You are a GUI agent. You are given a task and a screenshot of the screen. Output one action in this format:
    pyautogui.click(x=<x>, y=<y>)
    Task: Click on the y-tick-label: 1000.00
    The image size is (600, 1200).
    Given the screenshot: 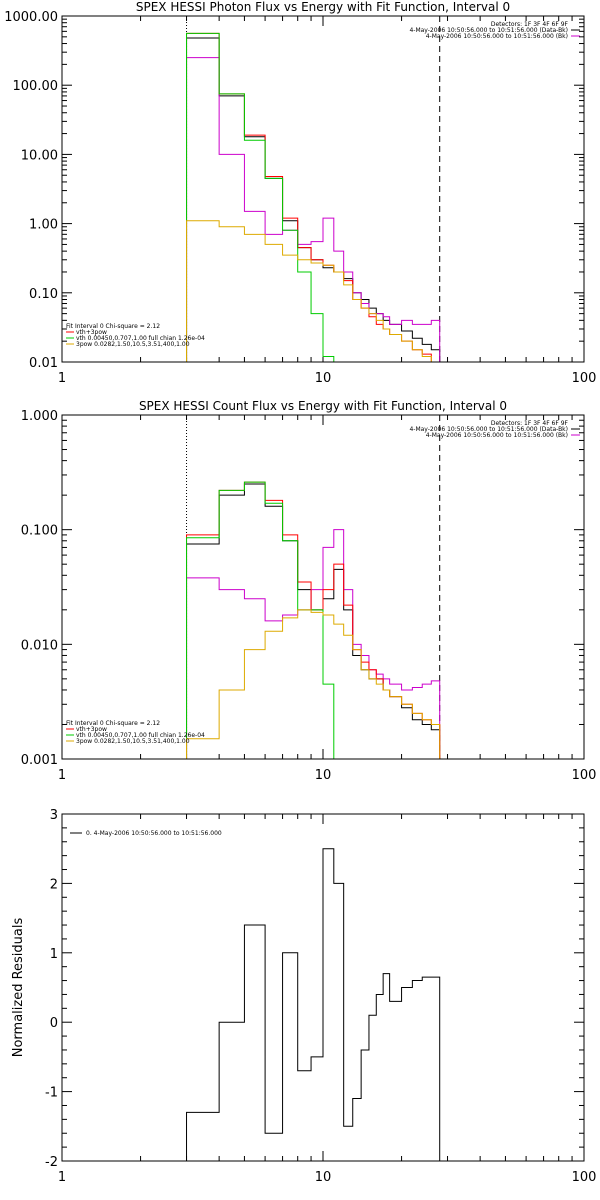 What is the action you would take?
    pyautogui.click(x=31, y=17)
    